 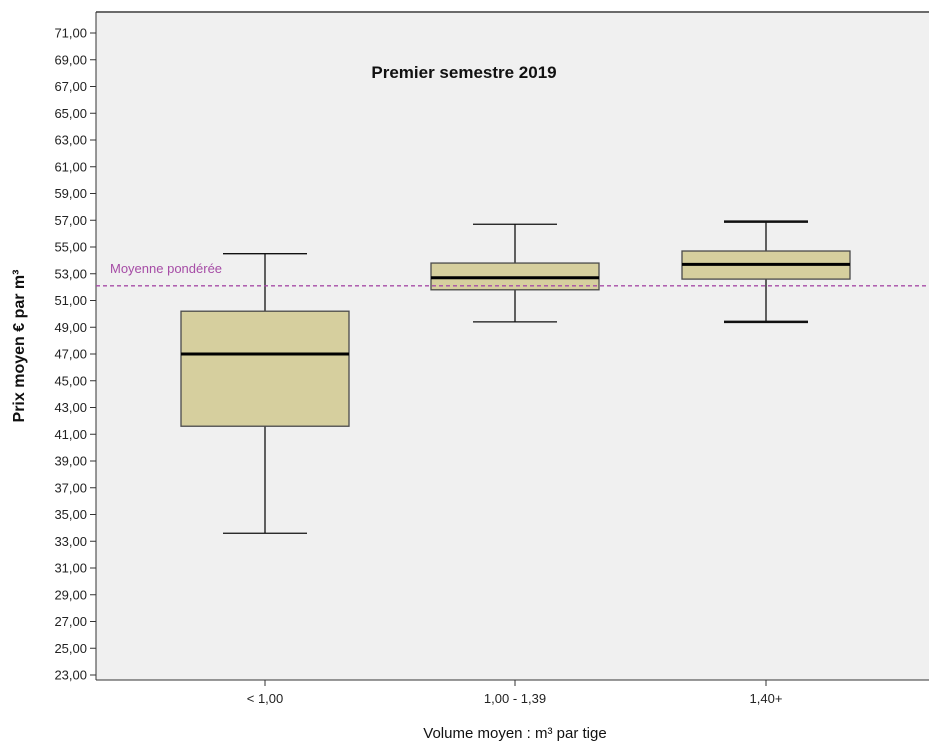 I want to click on x-axis-title: Volume moyen : m³ par tige, so click(x=514, y=733).